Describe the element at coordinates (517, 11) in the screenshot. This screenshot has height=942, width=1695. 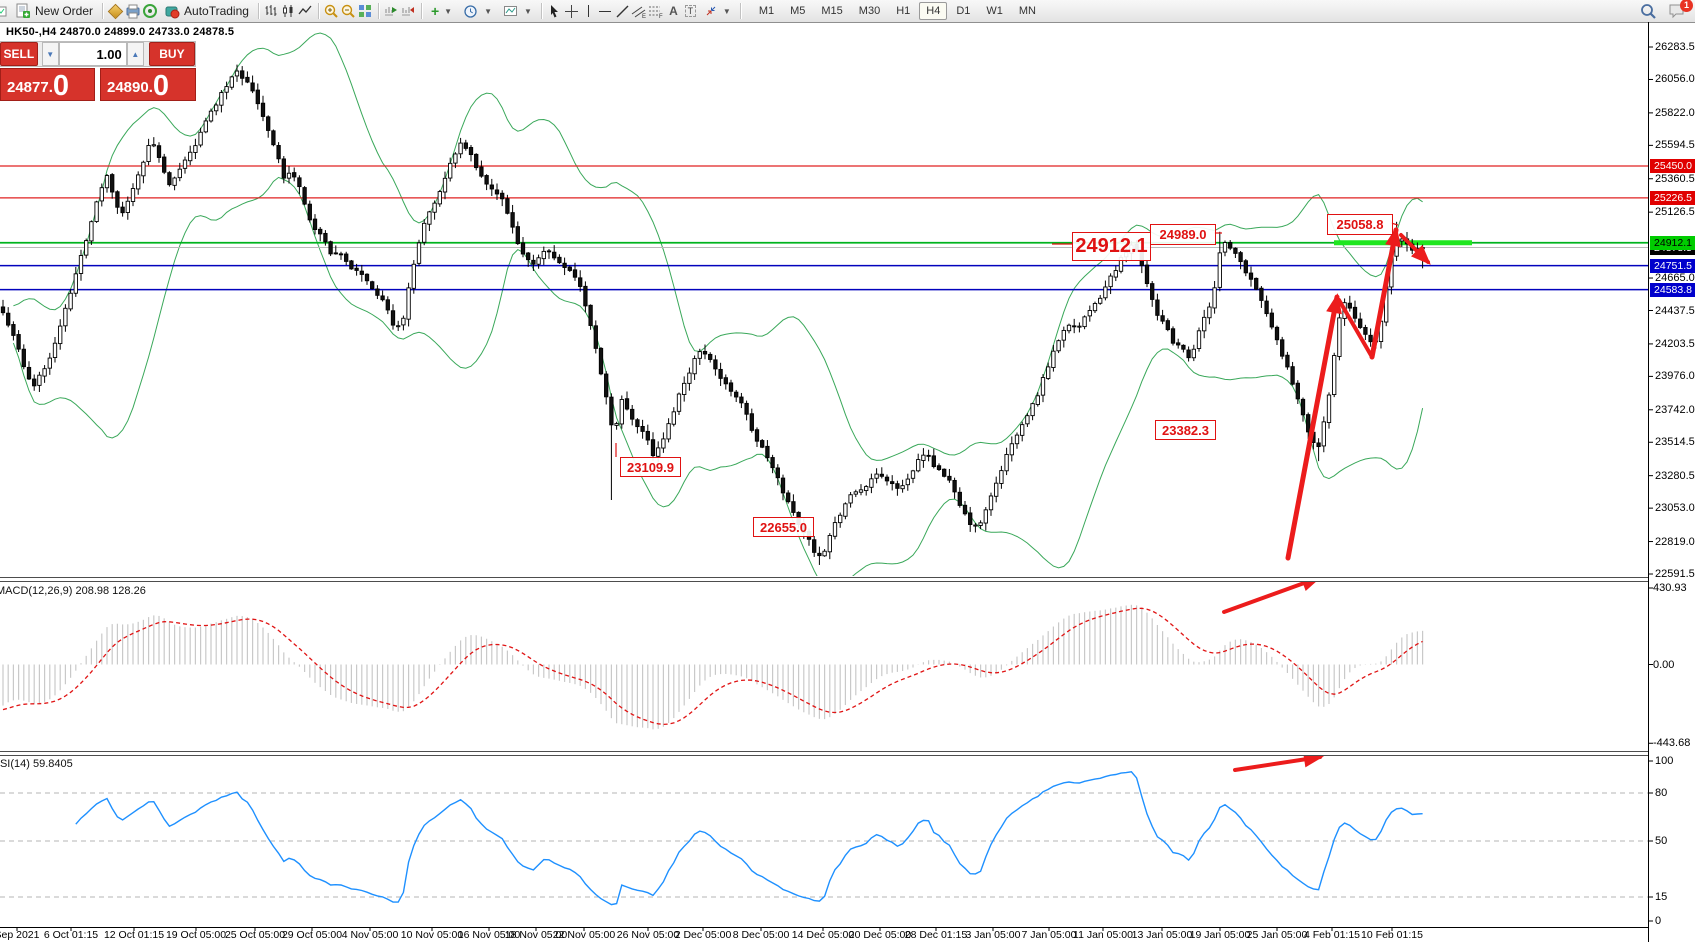
I see `template-dropdown: ▼` at that location.